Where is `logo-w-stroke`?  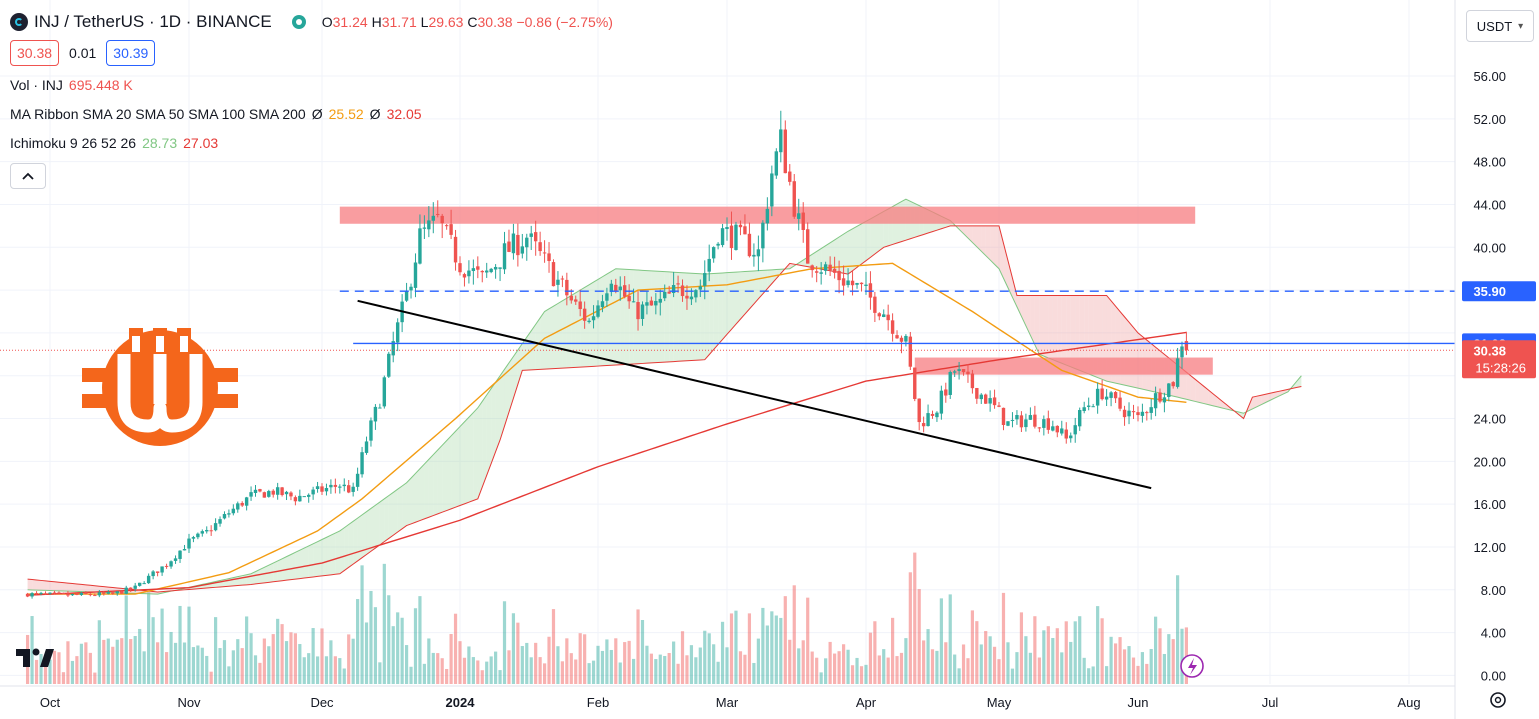 logo-w-stroke is located at coordinates (160, 393).